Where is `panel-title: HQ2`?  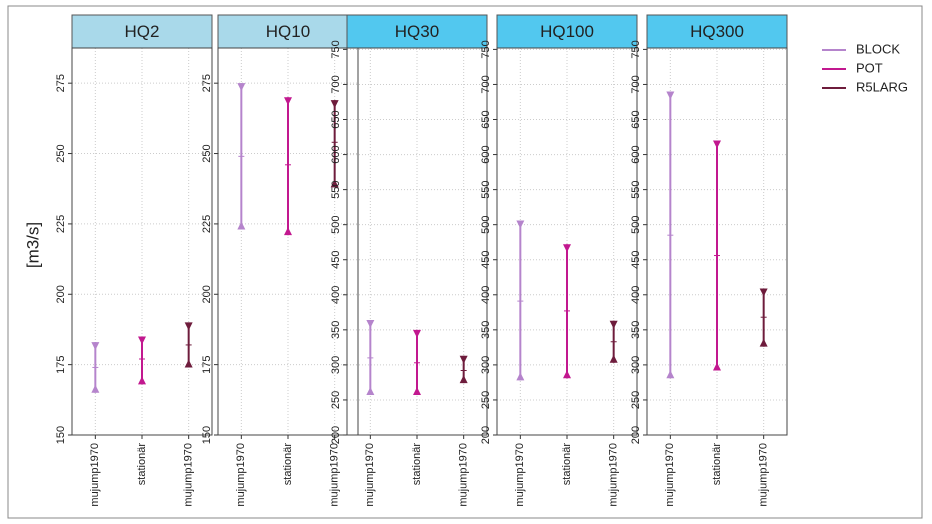 panel-title: HQ2 is located at coordinates (142, 31).